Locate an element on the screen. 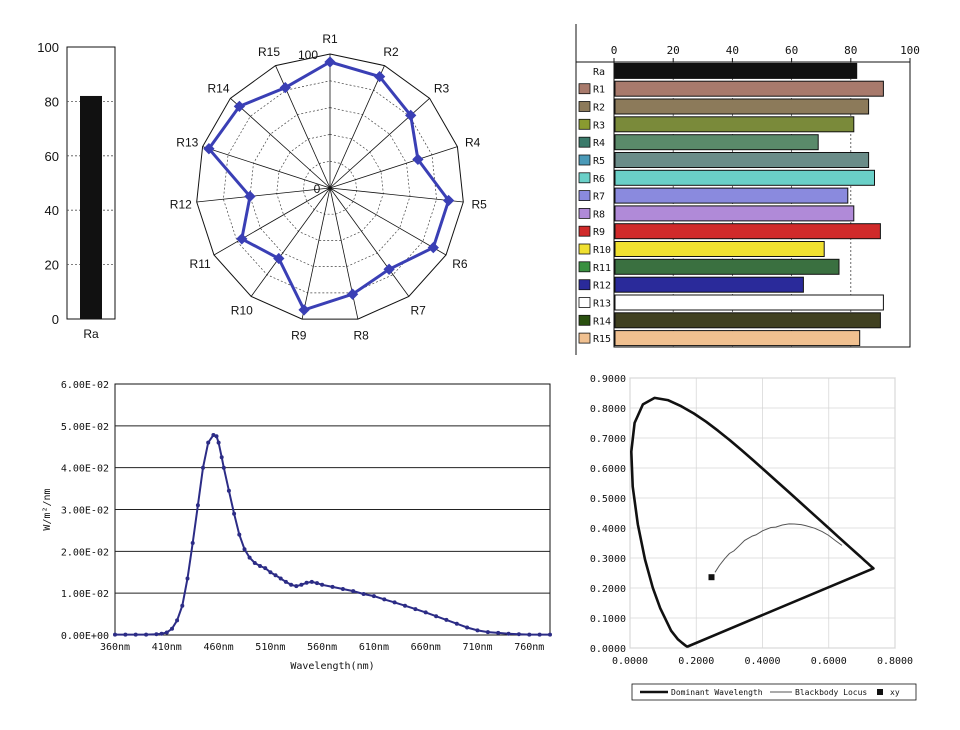 The width and height of the screenshot is (960, 730). radar-ring is located at coordinates (330, 186).